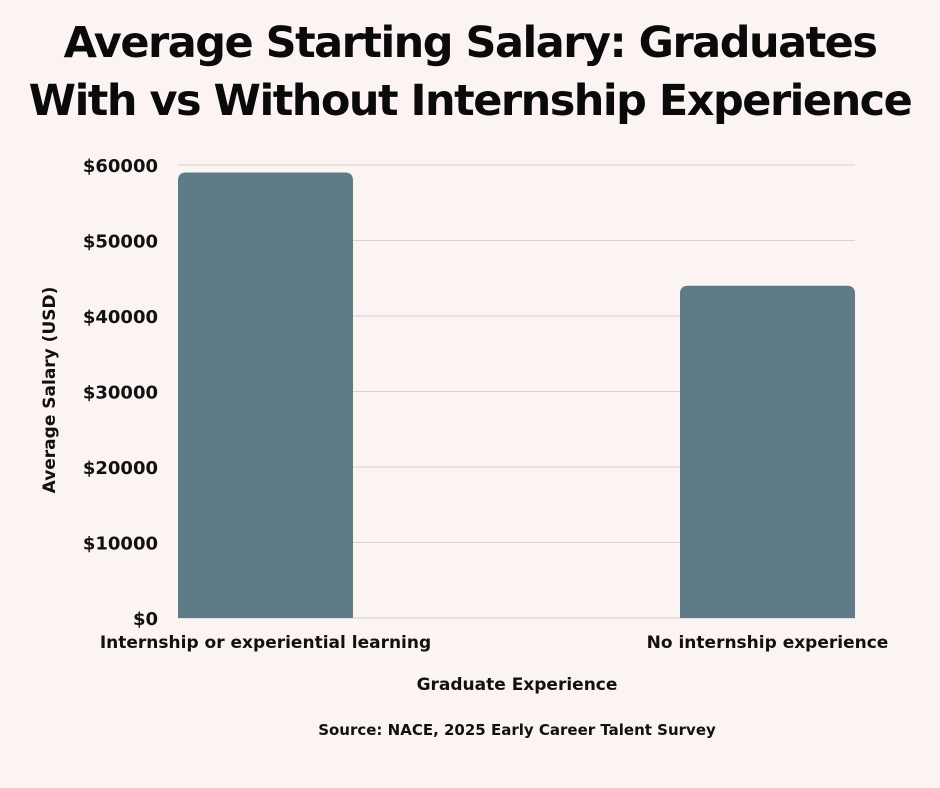 The width and height of the screenshot is (940, 788). Describe the element at coordinates (120, 544) in the screenshot. I see `y-tick-label: $10000` at that location.